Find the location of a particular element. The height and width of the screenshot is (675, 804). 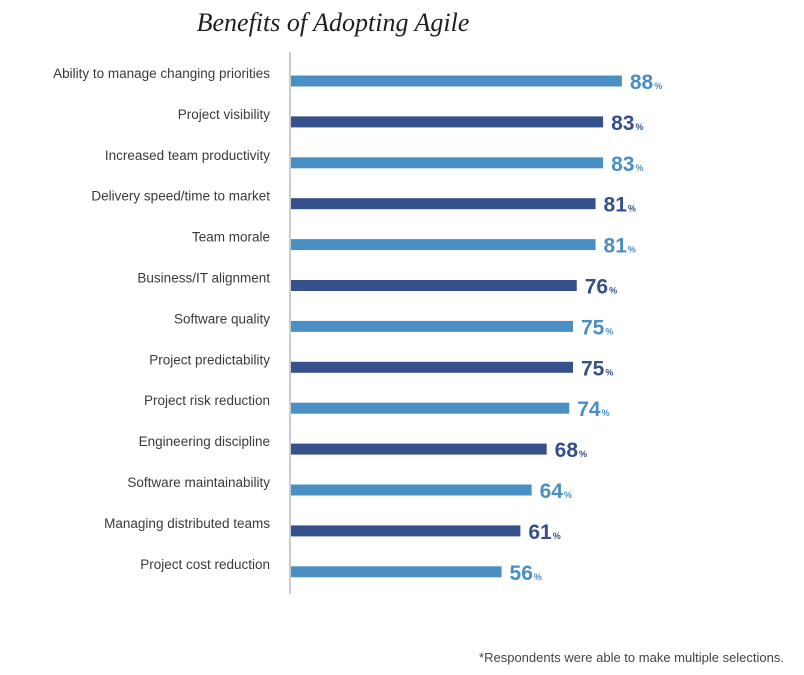

category-label: Team morale is located at coordinates (231, 237).